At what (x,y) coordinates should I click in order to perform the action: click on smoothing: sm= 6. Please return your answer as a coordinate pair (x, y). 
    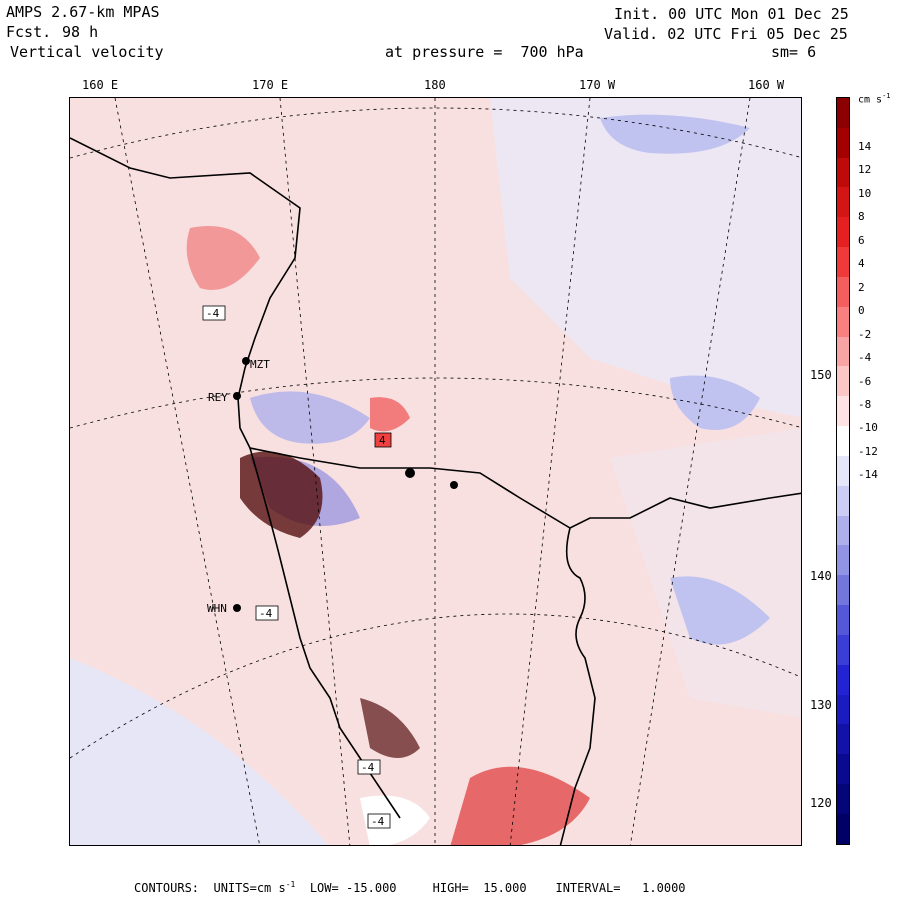
    Looking at the image, I should click on (794, 52).